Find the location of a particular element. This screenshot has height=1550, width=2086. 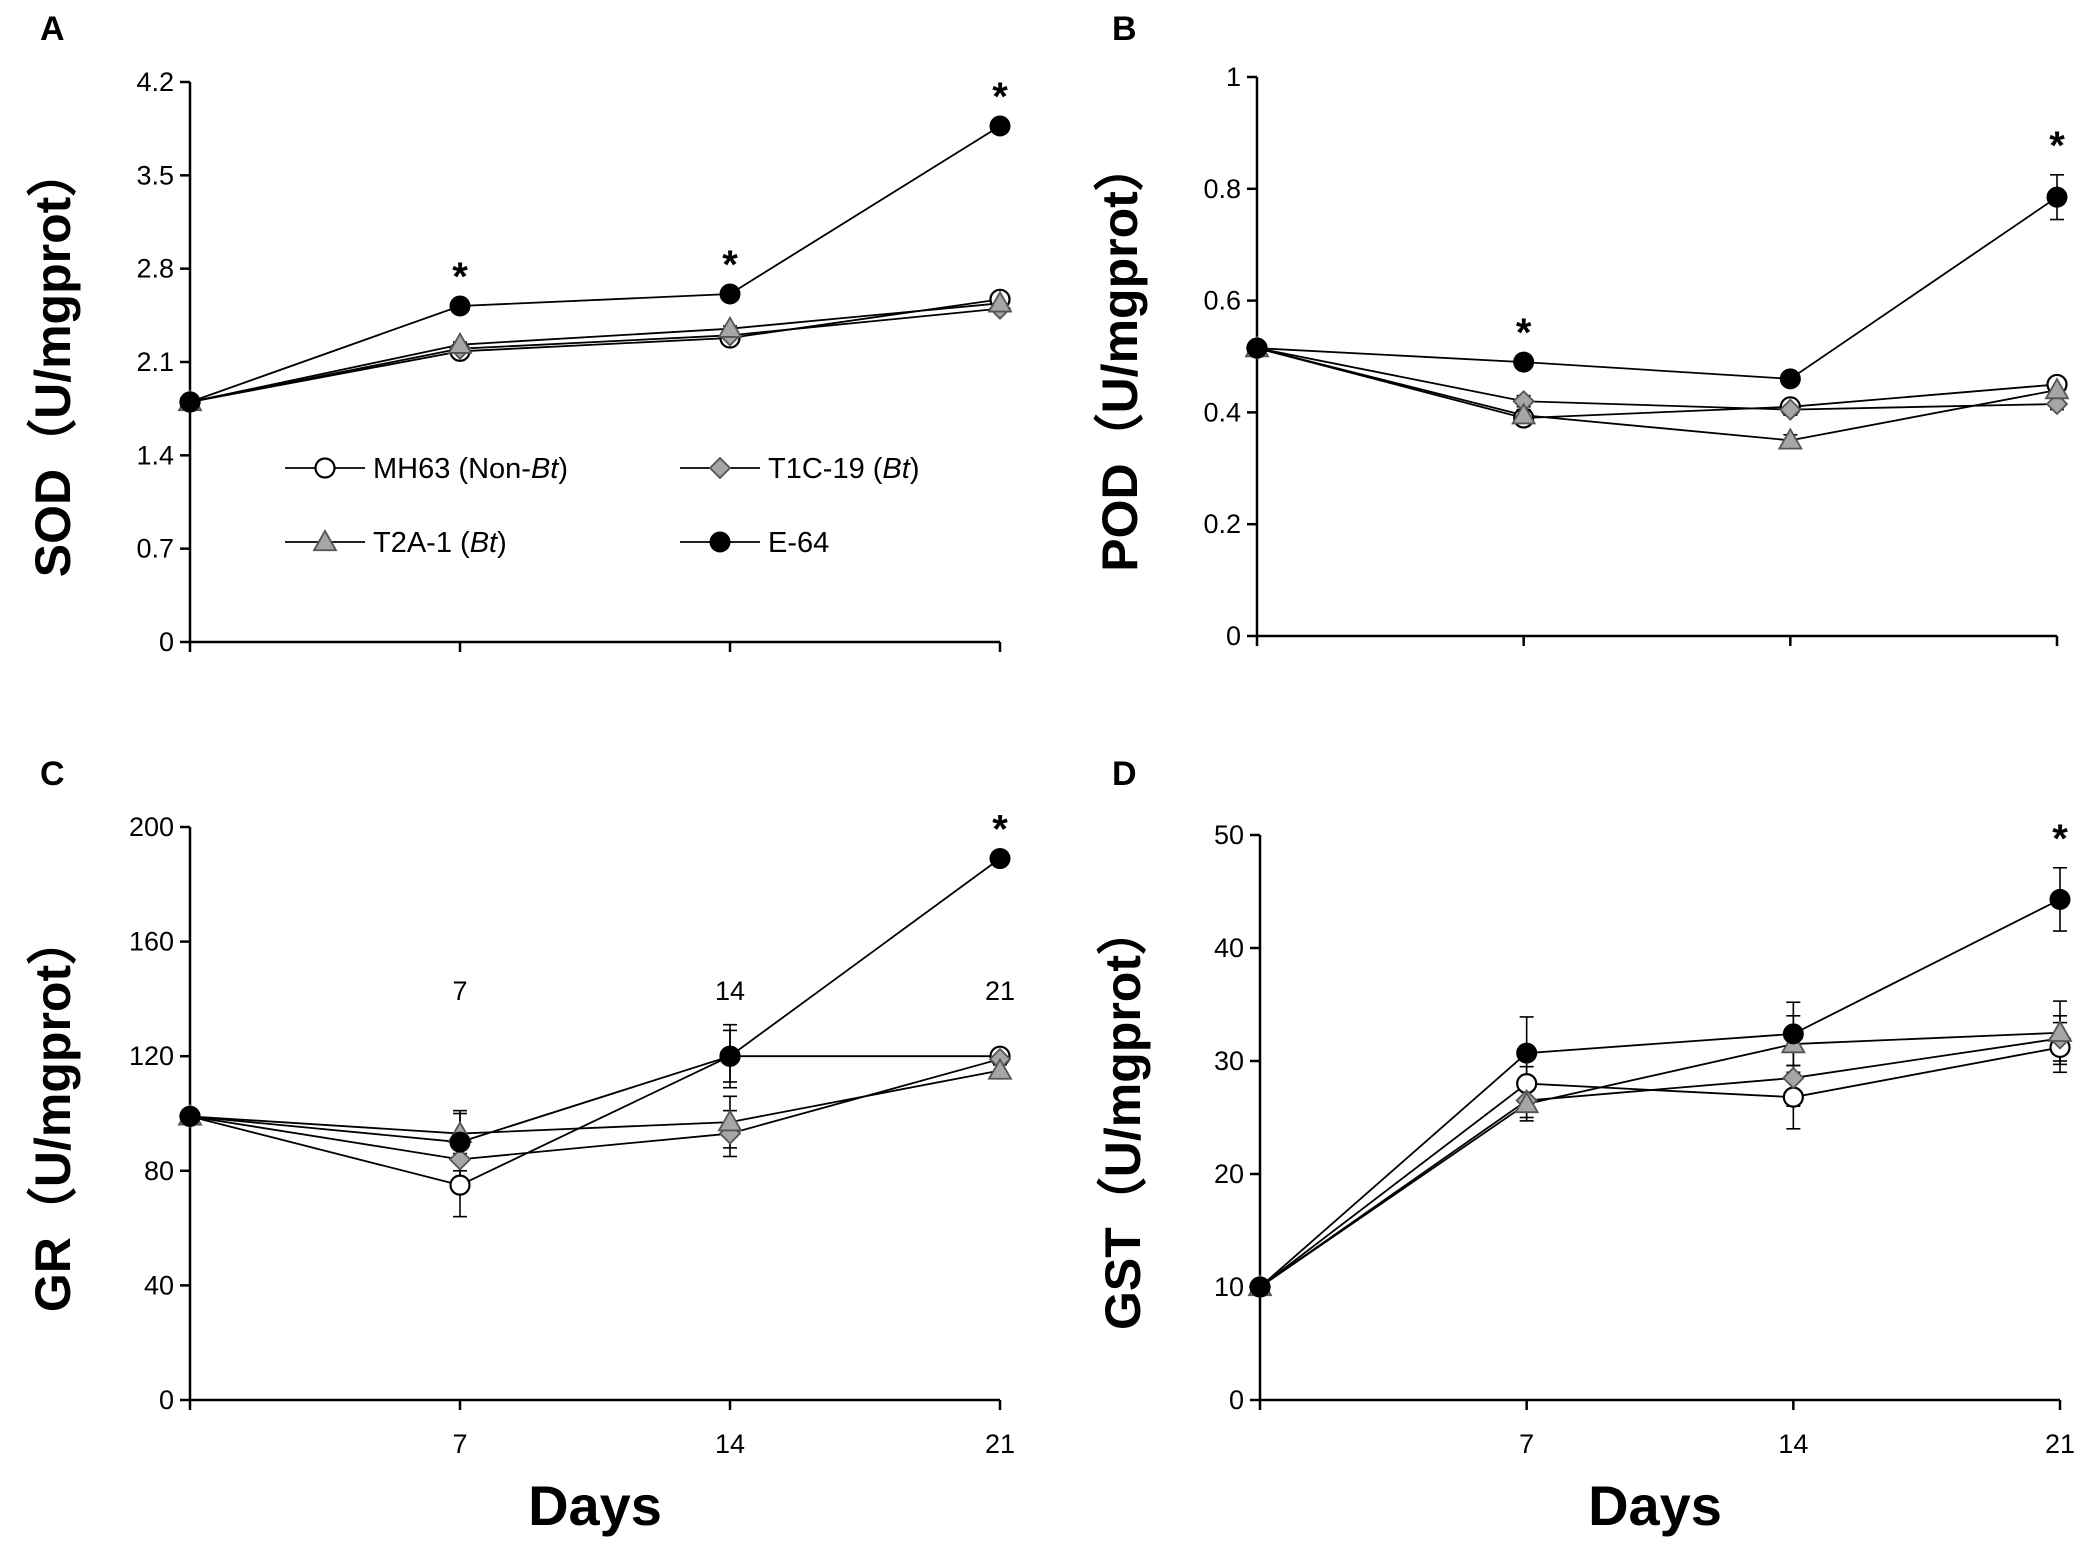

y-axis-label: POD（U/mgprot） is located at coordinates (1120, 356).